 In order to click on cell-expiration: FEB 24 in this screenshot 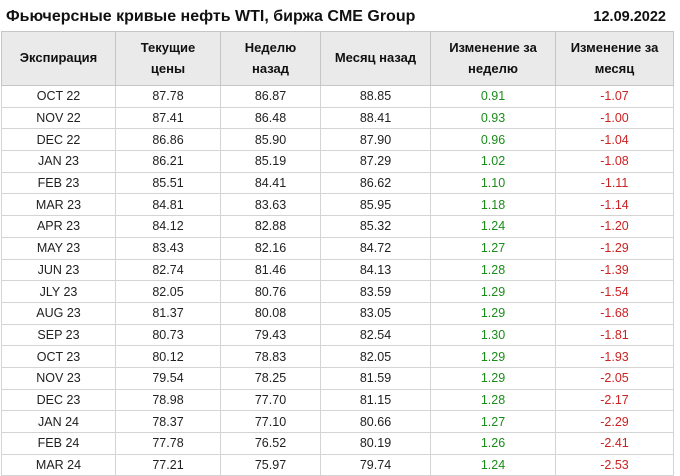, I will do `click(58, 443)`.